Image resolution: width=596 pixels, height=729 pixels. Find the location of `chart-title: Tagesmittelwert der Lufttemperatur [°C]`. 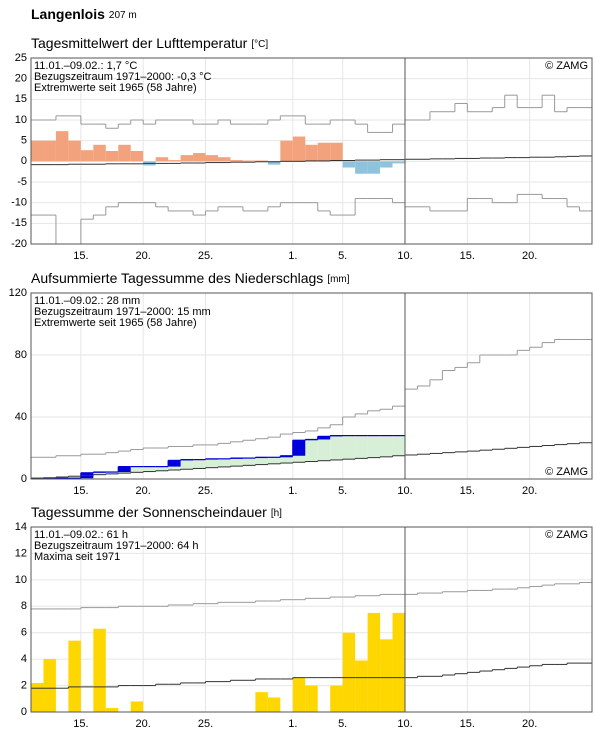

chart-title: Tagesmittelwert der Lufttemperatur [°C] is located at coordinates (149, 43).